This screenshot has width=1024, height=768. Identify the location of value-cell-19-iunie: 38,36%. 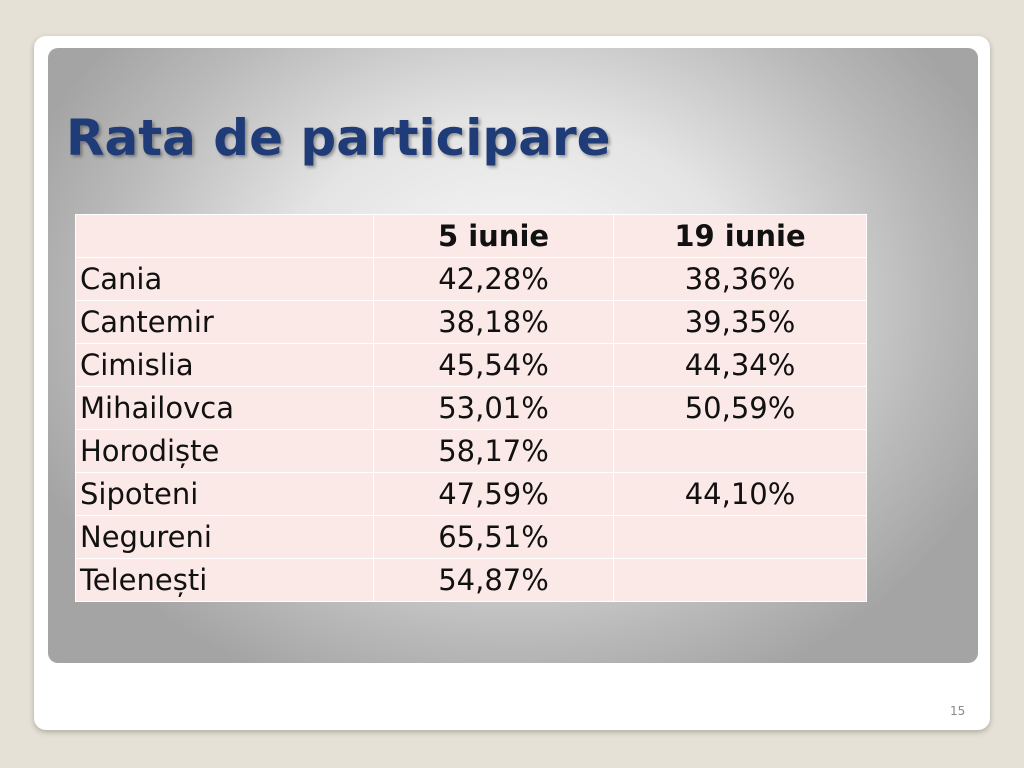
(740, 279).